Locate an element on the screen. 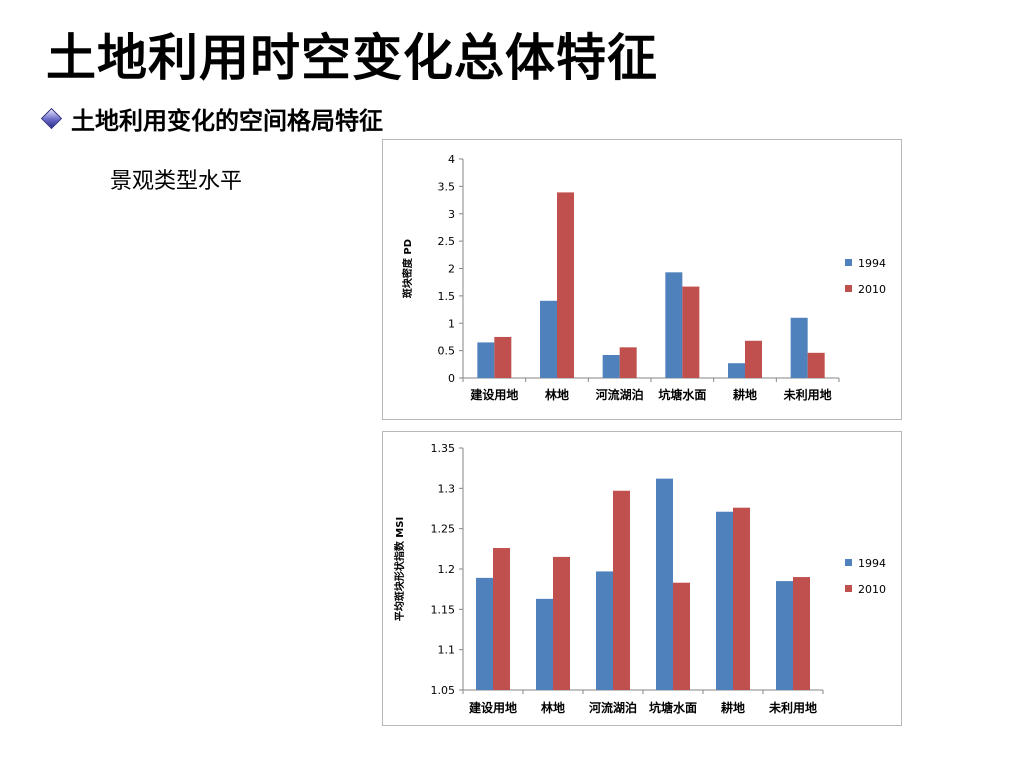 The image size is (1024, 768). y-tick-label: 1.15 is located at coordinates (443, 609).